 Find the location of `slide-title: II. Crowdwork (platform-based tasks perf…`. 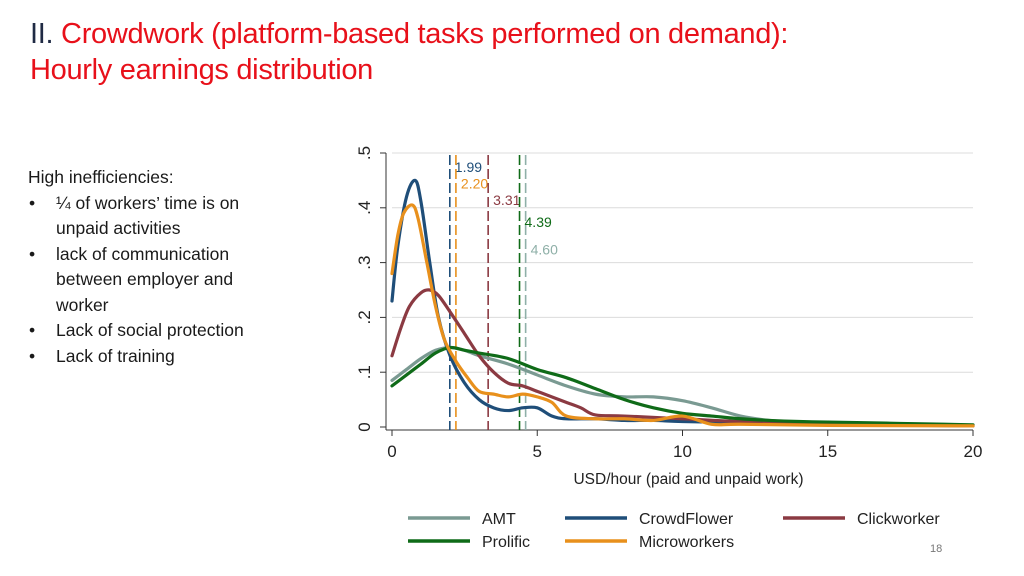

slide-title: II. Crowdwork (platform-based tasks perf… is located at coordinates (480, 52).